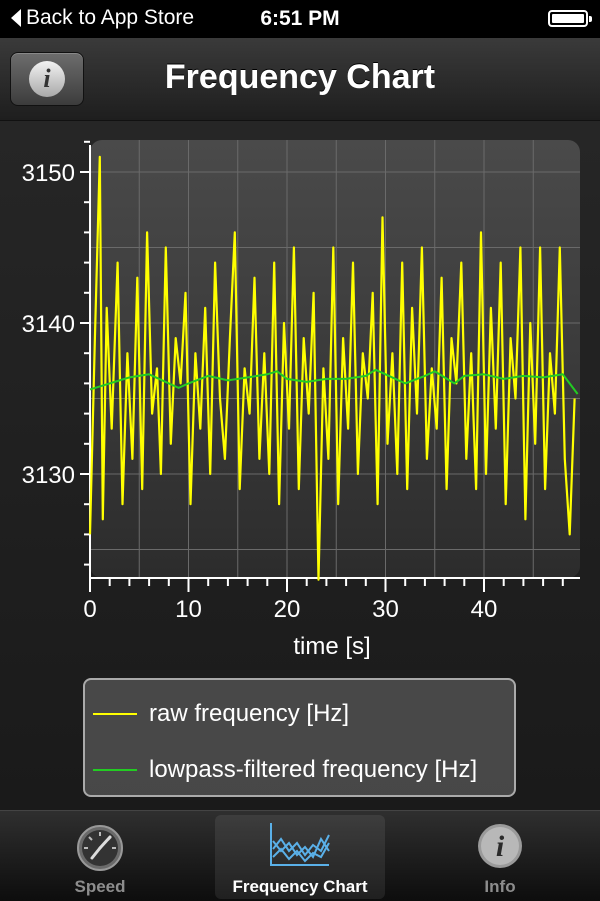 This screenshot has width=600, height=901. I want to click on tab-info-label: Info, so click(500, 886).